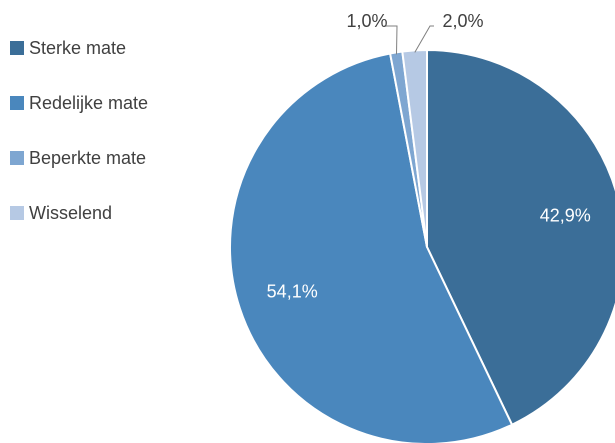  I want to click on legend-label: Sterke mate, so click(78, 47).